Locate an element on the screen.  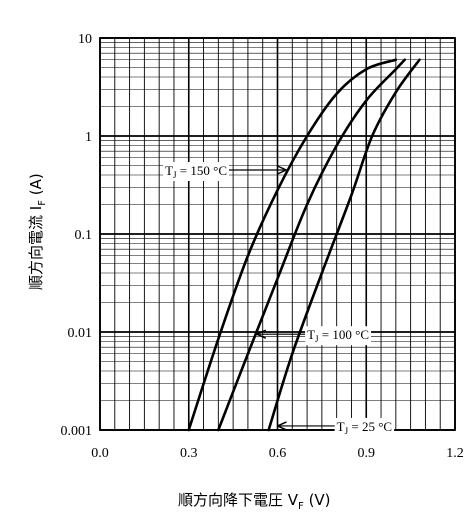
x-tick-label: 0.3 is located at coordinates (189, 453).